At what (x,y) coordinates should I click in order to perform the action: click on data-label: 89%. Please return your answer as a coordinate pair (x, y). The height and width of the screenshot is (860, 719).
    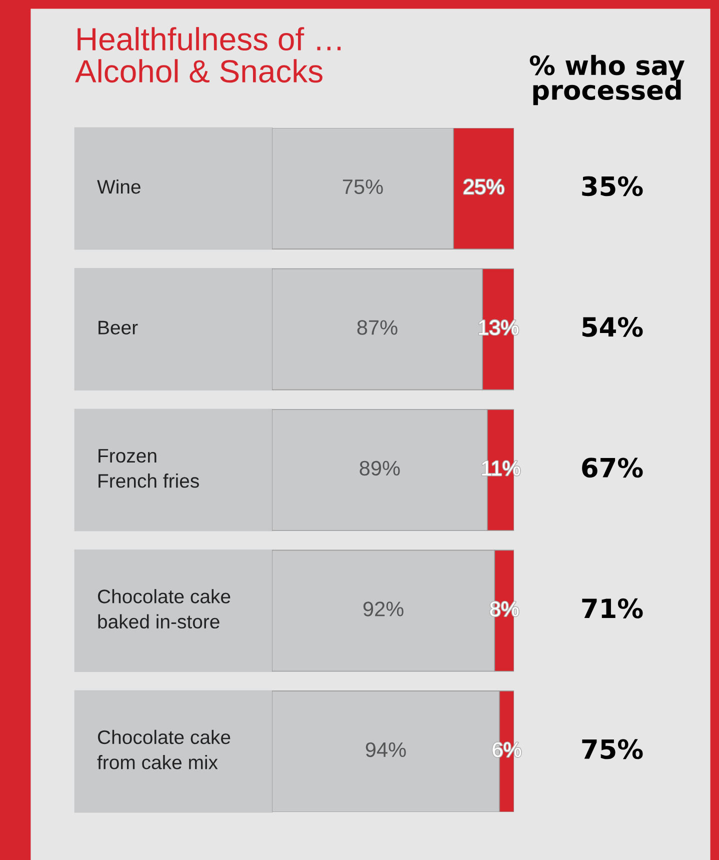
    Looking at the image, I should click on (380, 468).